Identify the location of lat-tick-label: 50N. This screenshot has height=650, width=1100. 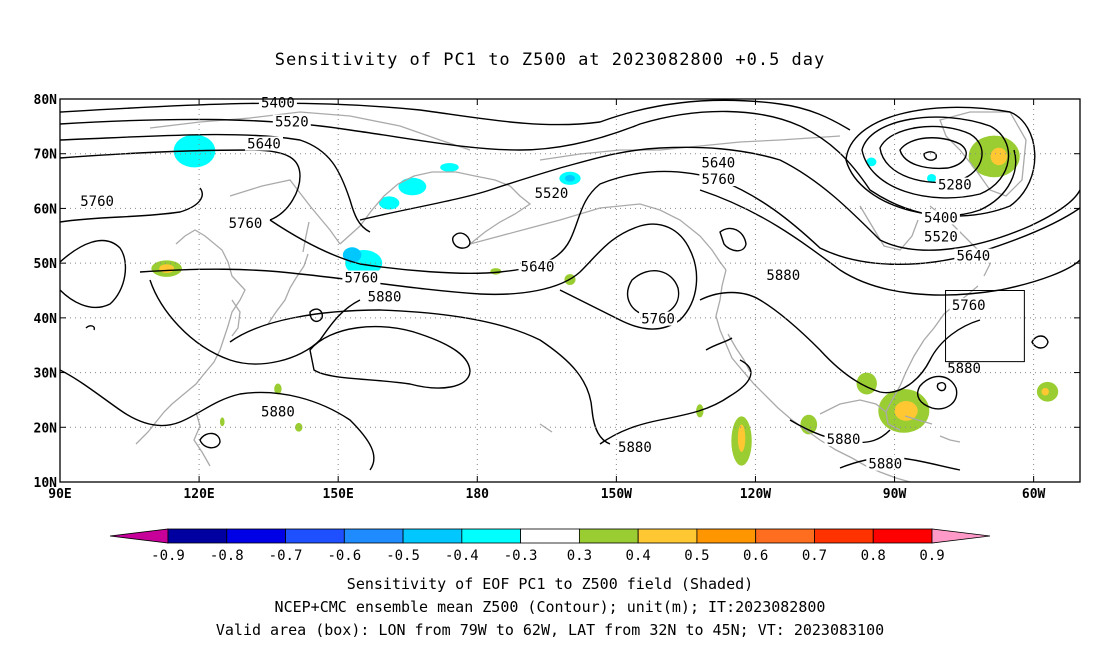
(46, 264).